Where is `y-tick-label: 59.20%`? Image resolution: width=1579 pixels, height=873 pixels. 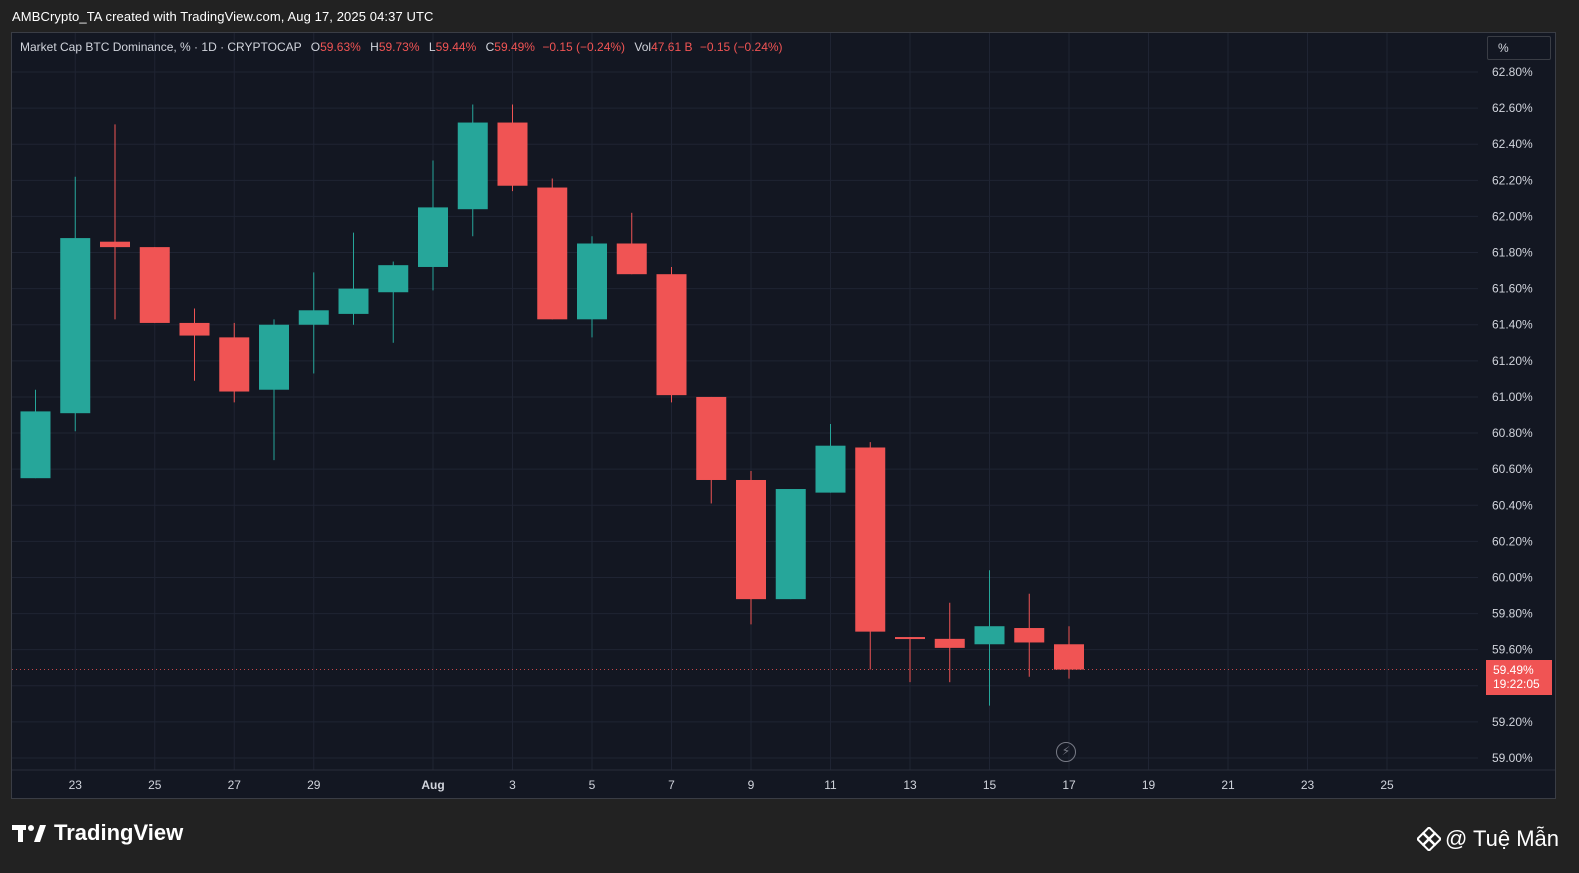
y-tick-label: 59.20% is located at coordinates (1512, 722).